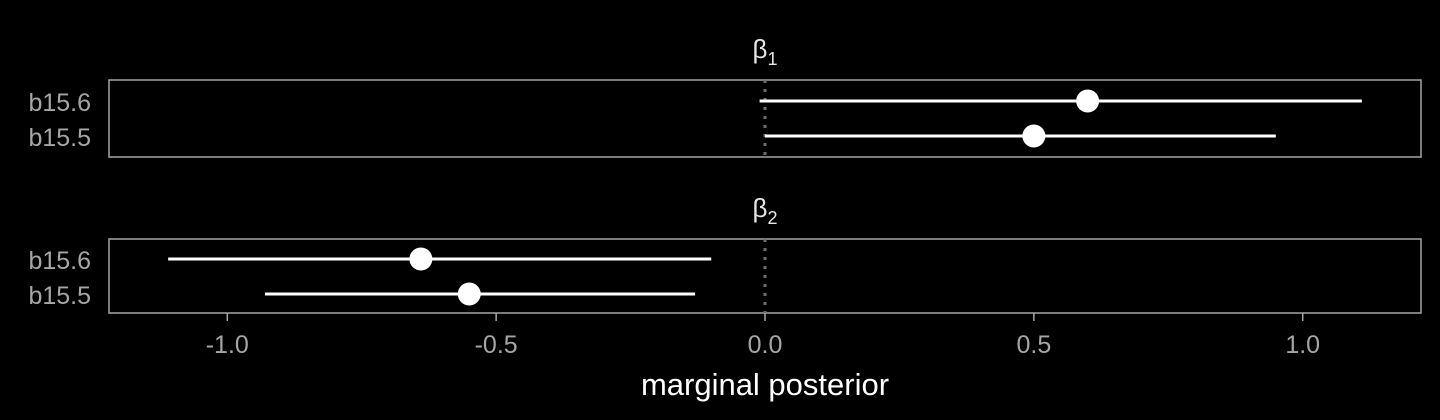 This screenshot has width=1440, height=420. Describe the element at coordinates (496, 345) in the screenshot. I see `x-tick-label: -0.5` at that location.